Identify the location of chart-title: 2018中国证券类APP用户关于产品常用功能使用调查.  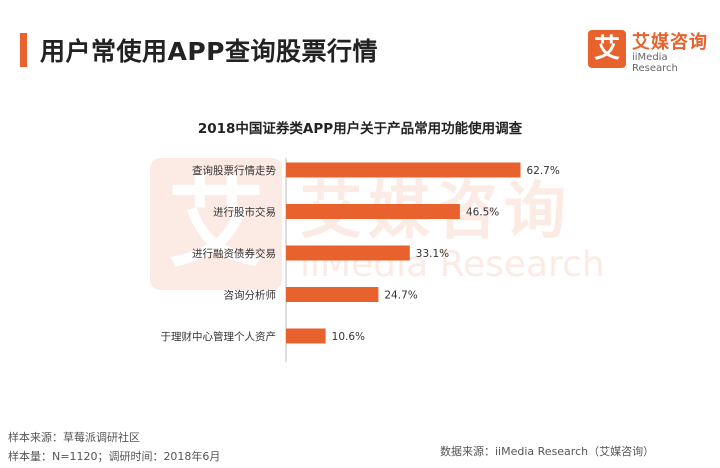
(360, 129).